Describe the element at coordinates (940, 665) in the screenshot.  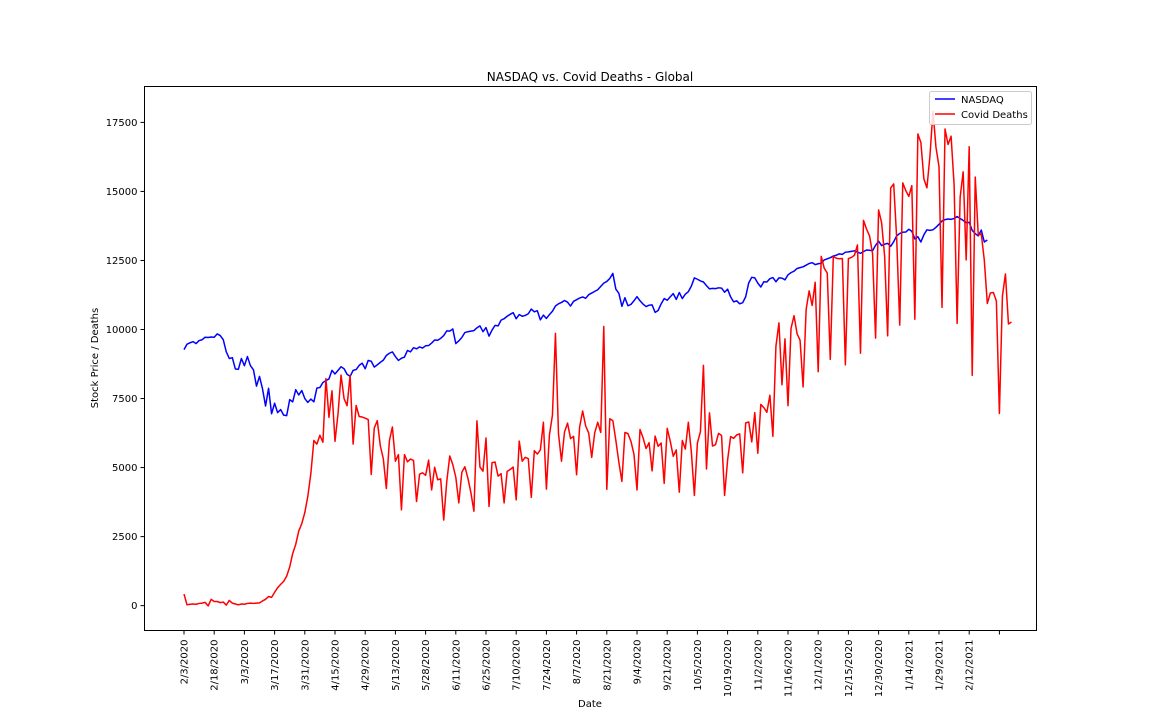
I see `x-tick-label-25: 1/29/2021` at that location.